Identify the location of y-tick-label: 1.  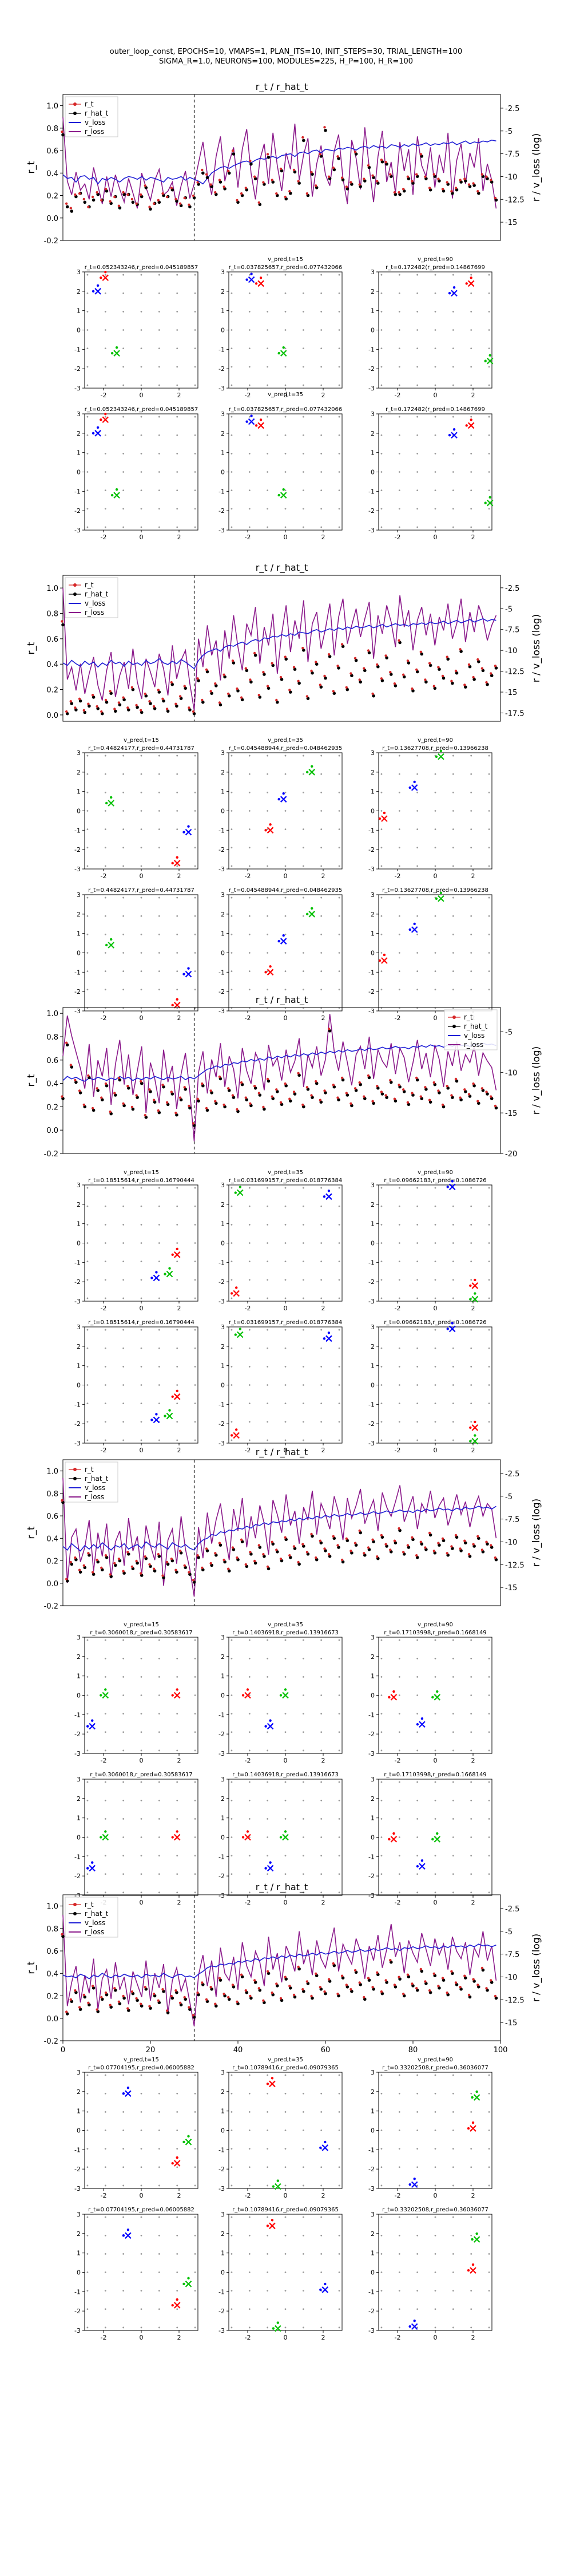
(373, 1818).